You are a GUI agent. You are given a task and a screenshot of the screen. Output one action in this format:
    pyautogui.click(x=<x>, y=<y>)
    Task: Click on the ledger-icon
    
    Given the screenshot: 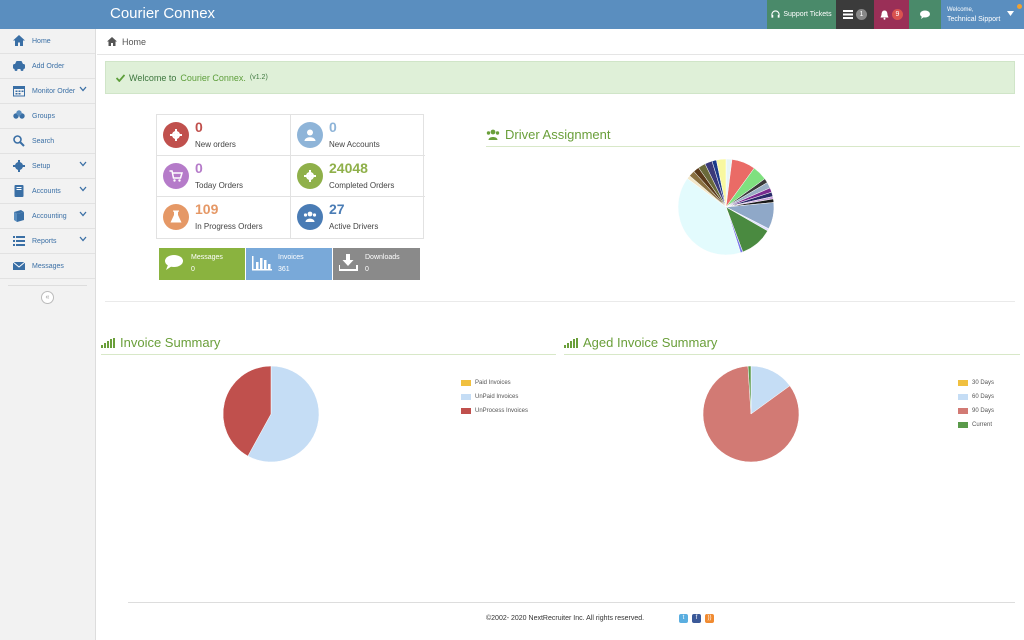 What is the action you would take?
    pyautogui.click(x=19, y=216)
    